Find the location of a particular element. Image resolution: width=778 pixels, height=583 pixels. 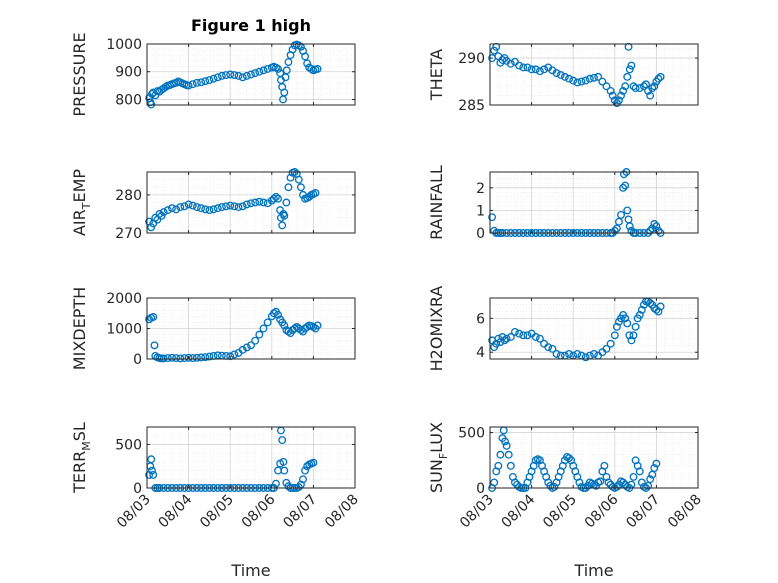

y-tick-label: 2 is located at coordinates (480, 189).